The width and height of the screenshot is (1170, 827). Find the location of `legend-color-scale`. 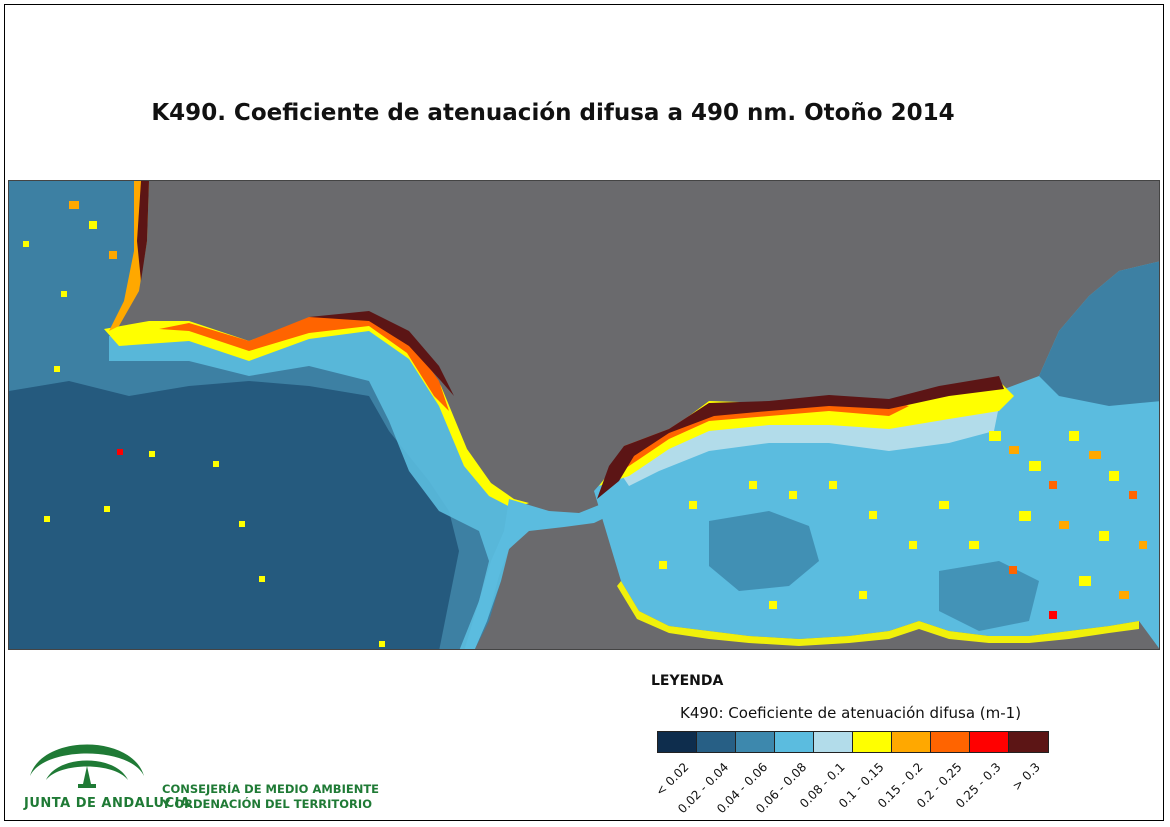

legend-color-scale is located at coordinates (853, 742).